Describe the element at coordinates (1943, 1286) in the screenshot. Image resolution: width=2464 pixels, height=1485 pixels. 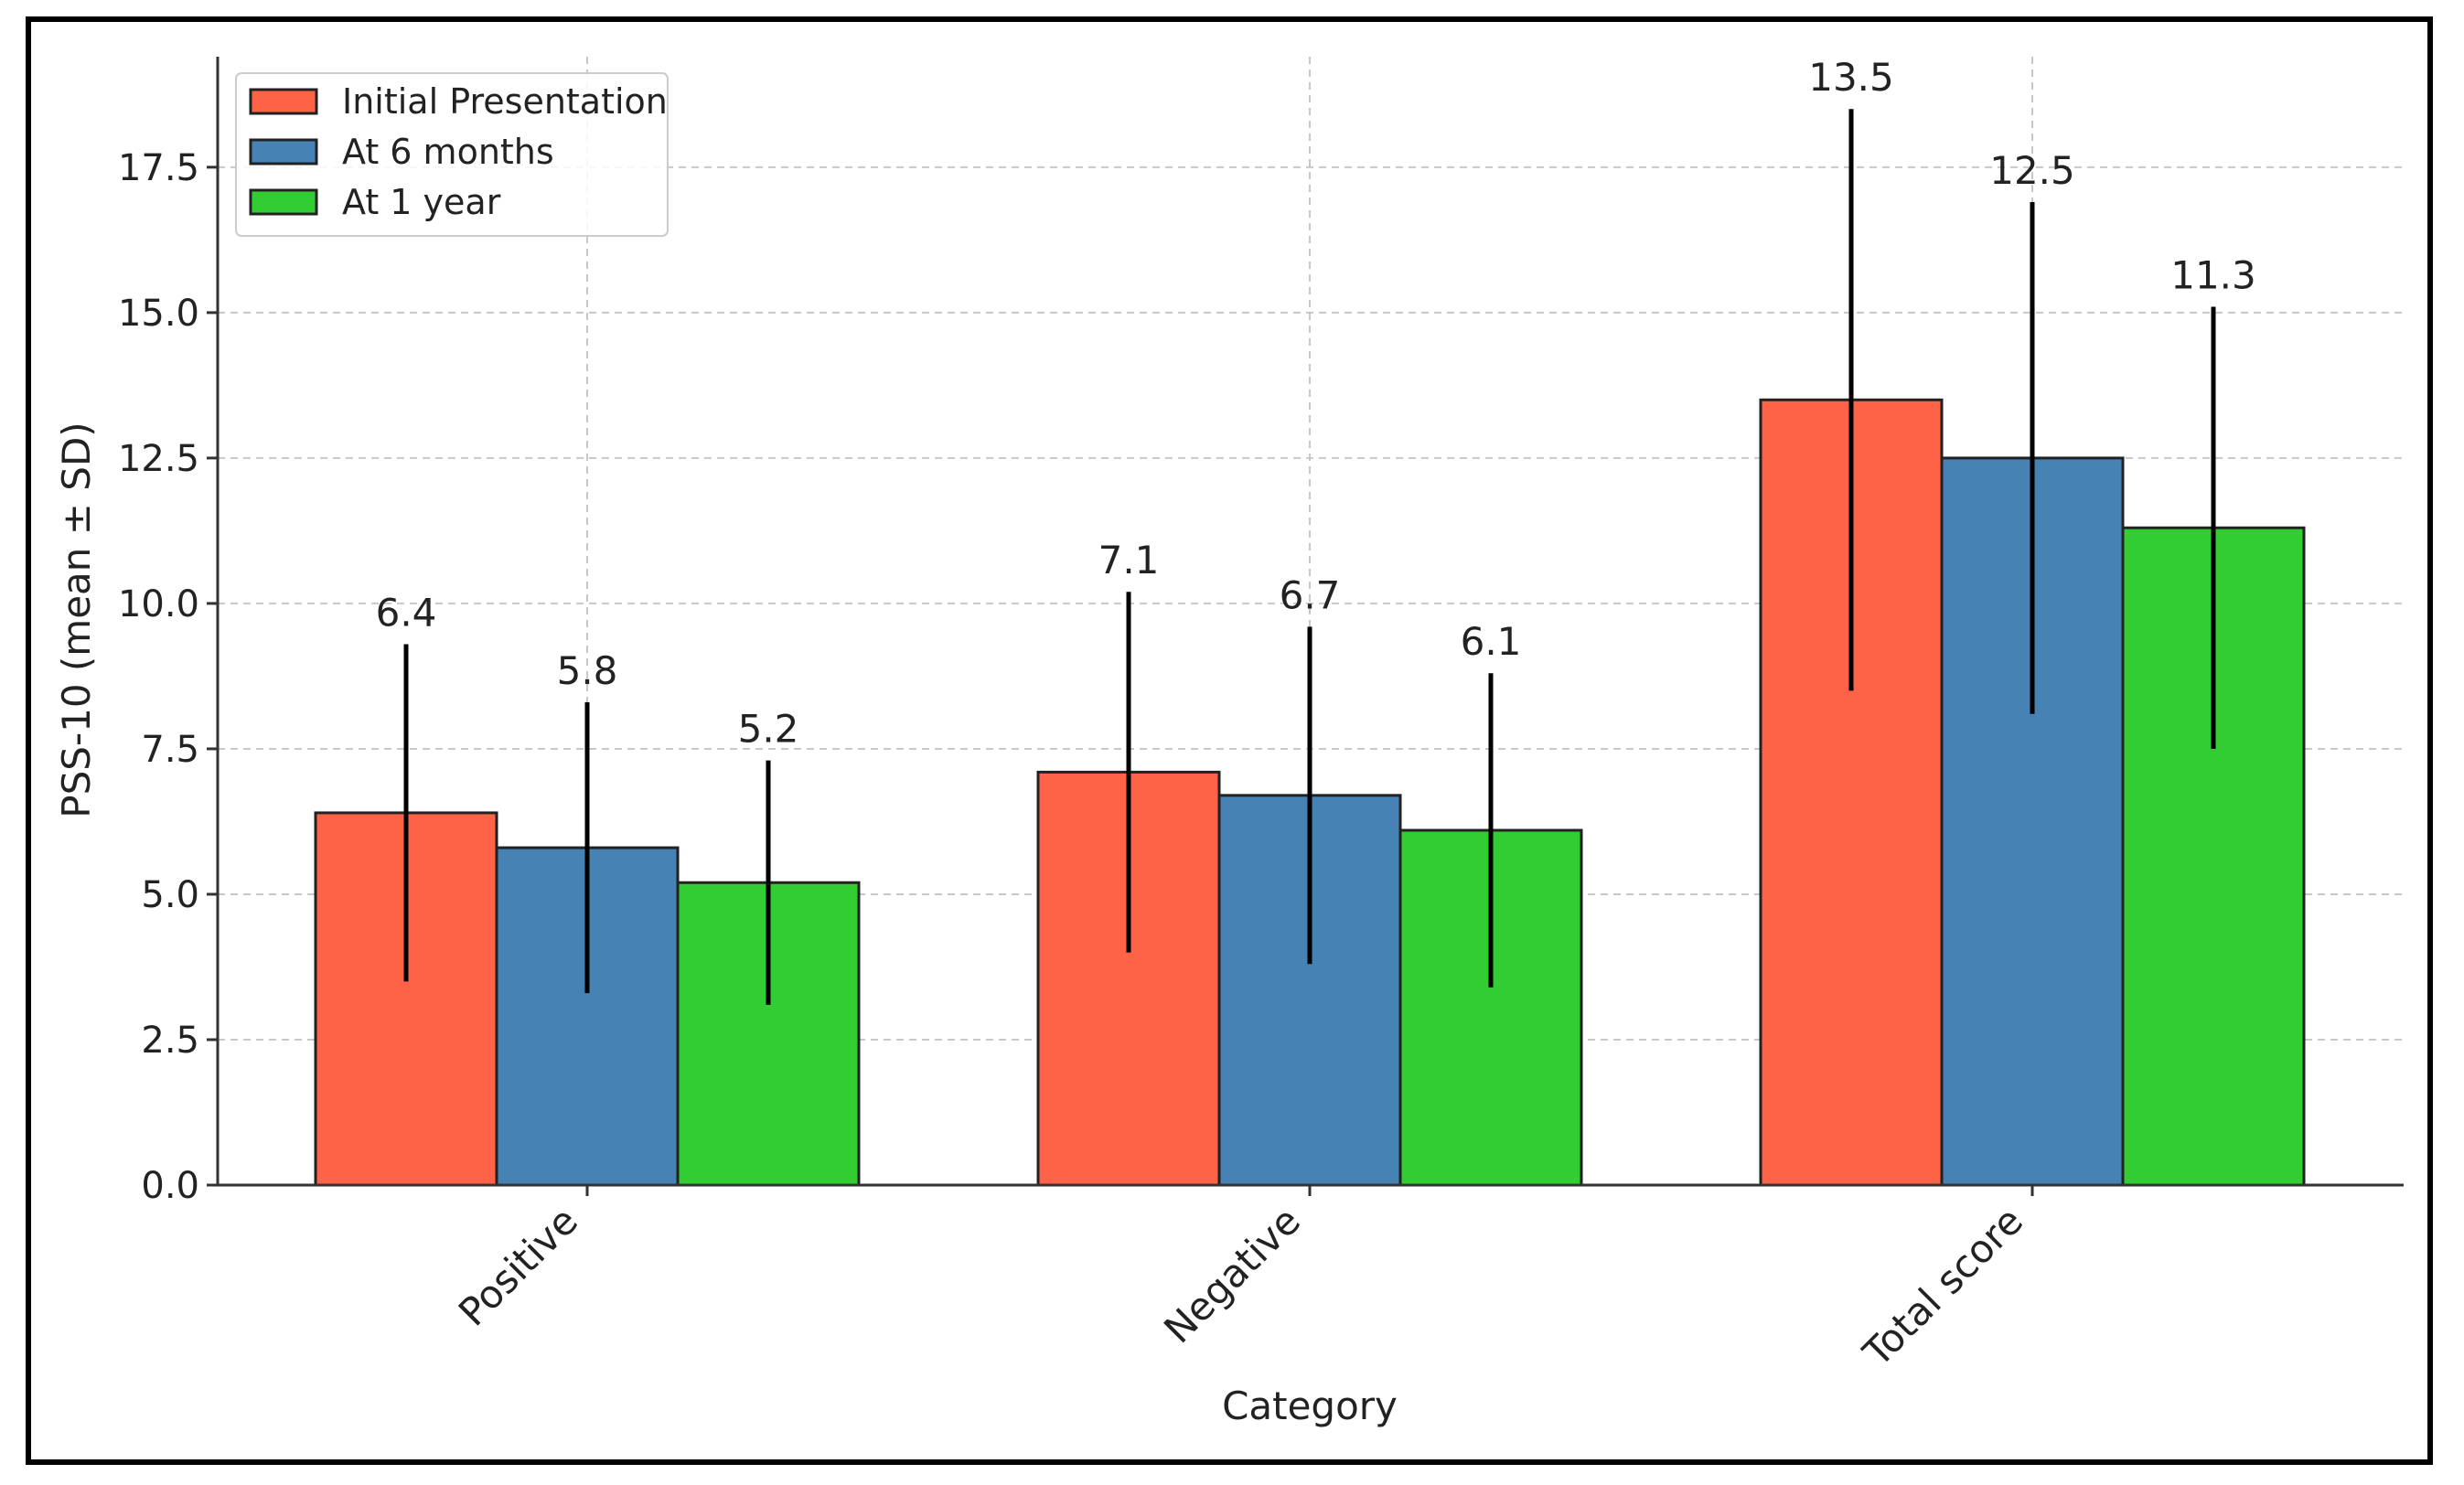
I see `x-tick-label: Total score` at that location.